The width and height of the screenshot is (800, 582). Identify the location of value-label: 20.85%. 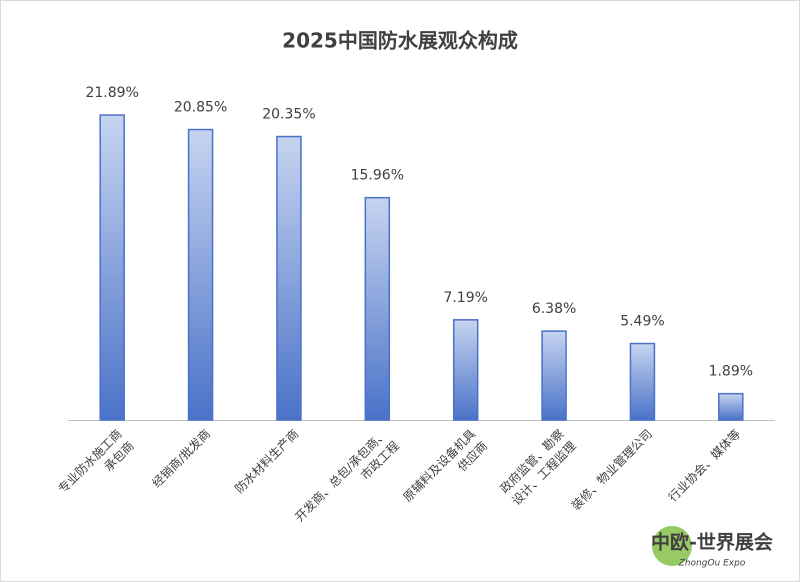
(200, 108).